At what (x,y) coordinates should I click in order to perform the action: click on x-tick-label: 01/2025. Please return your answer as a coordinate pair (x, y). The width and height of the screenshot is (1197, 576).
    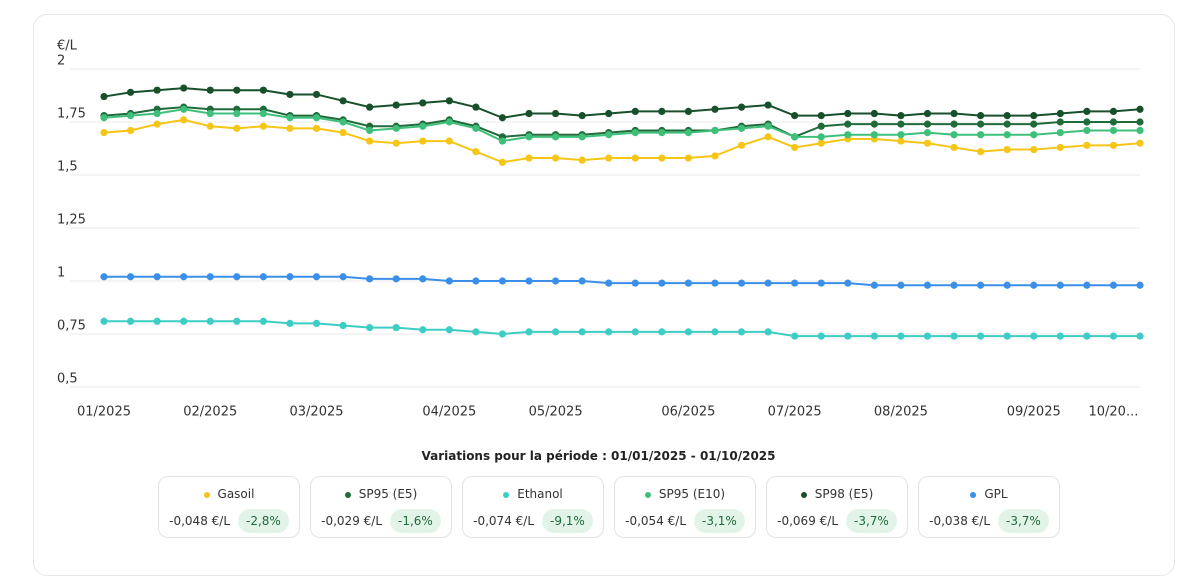
    Looking at the image, I should click on (104, 412).